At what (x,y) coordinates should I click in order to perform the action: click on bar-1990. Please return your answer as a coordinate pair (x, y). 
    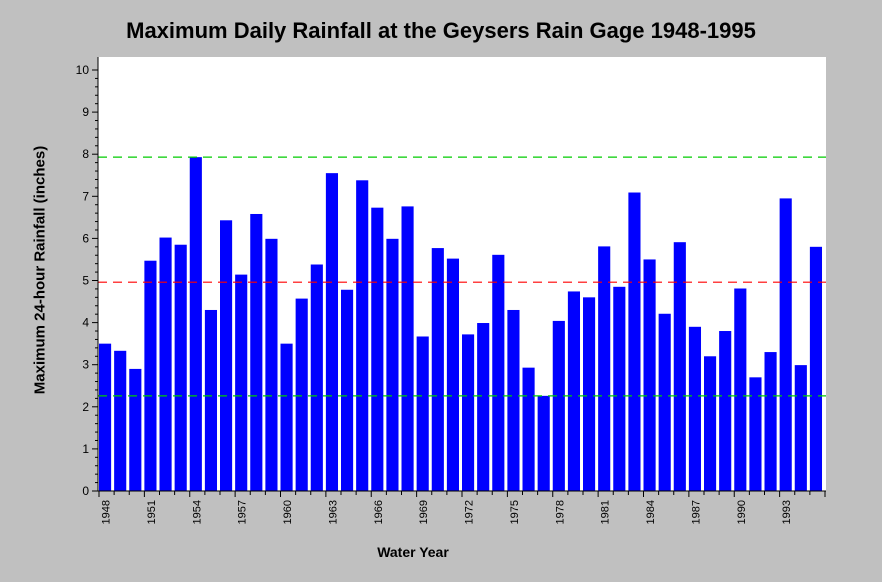
    Looking at the image, I should click on (740, 389).